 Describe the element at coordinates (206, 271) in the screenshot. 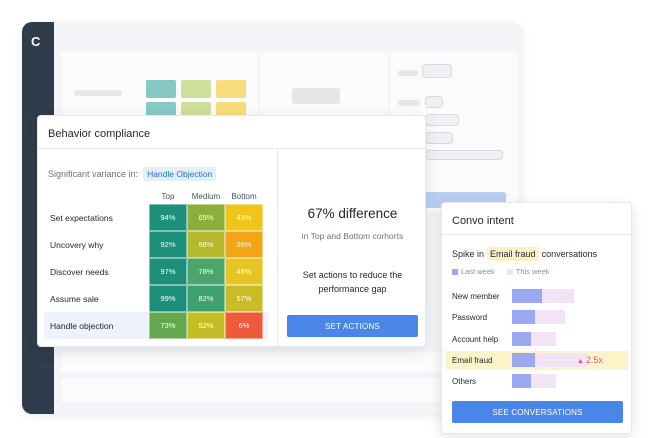

I see `heatmap-cell: 78%` at that location.